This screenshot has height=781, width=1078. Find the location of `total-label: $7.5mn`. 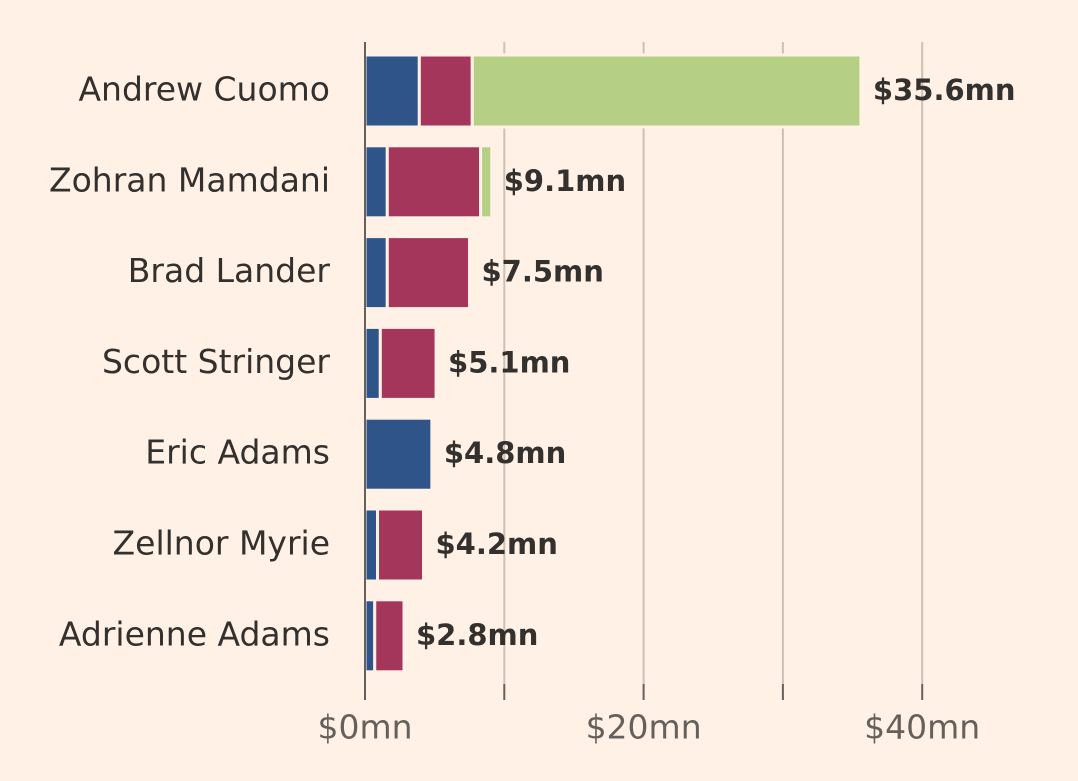

total-label: $7.5mn is located at coordinates (542, 272).